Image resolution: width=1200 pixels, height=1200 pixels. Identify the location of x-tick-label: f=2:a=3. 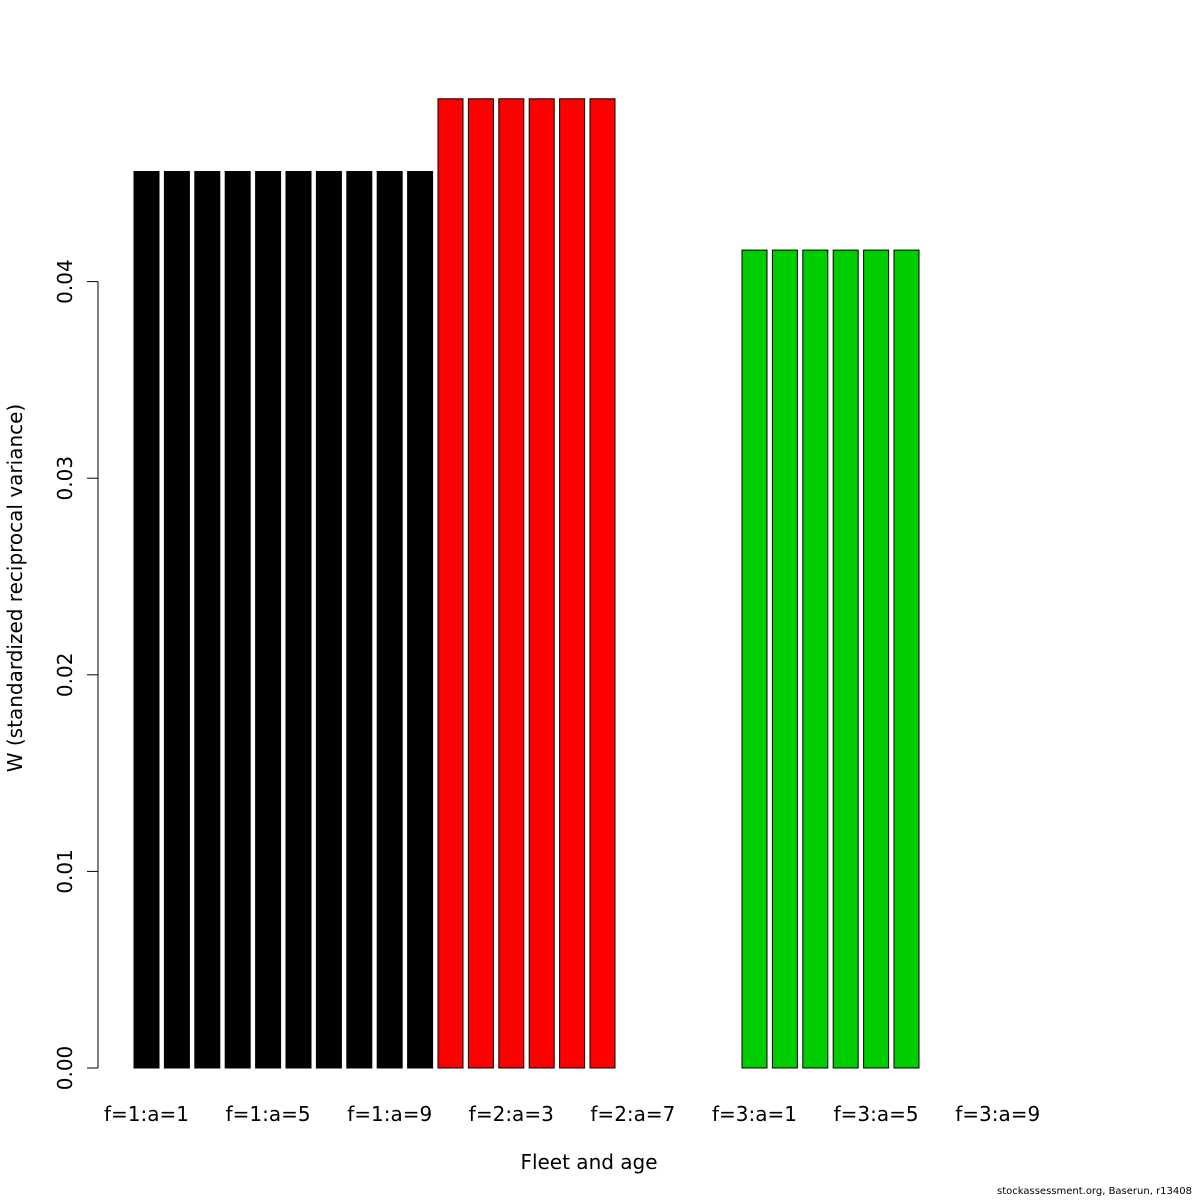
(511, 1114).